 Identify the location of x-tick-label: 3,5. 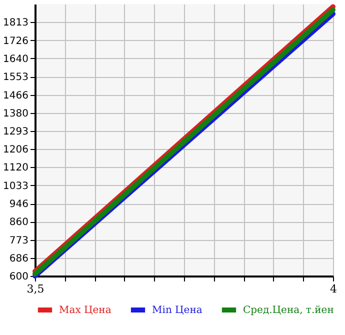
(35, 289).